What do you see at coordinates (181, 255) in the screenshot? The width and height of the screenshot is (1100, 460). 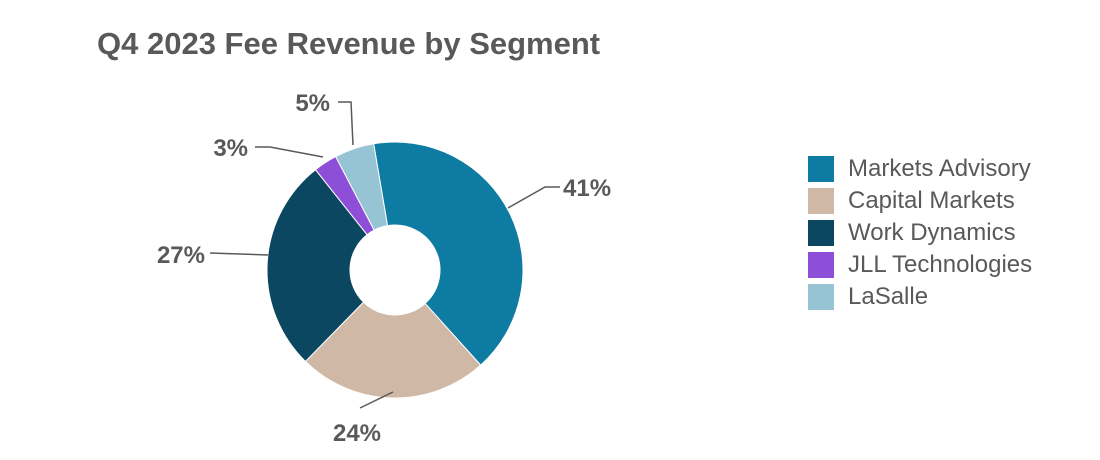 I see `data-label: 27%` at bounding box center [181, 255].